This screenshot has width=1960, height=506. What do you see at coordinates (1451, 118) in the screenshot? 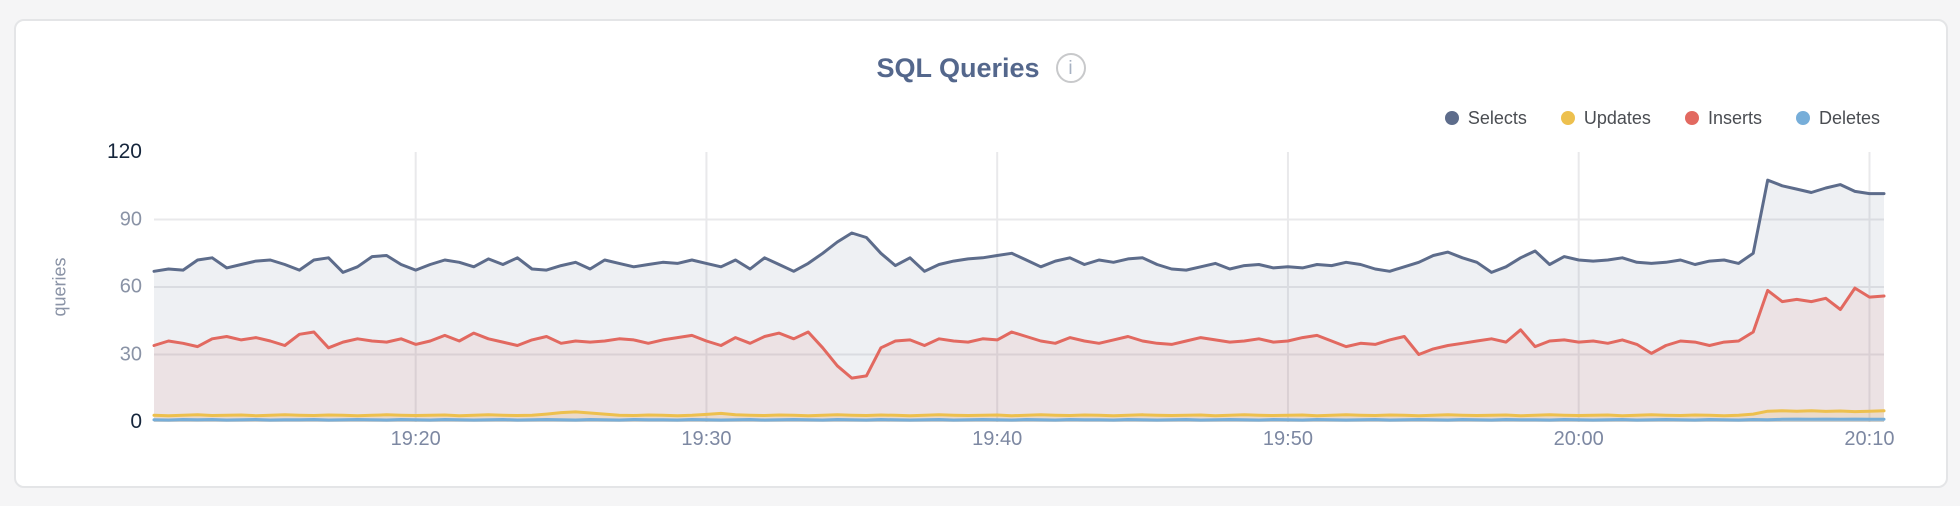
I see `legend-dot-selects` at bounding box center [1451, 118].